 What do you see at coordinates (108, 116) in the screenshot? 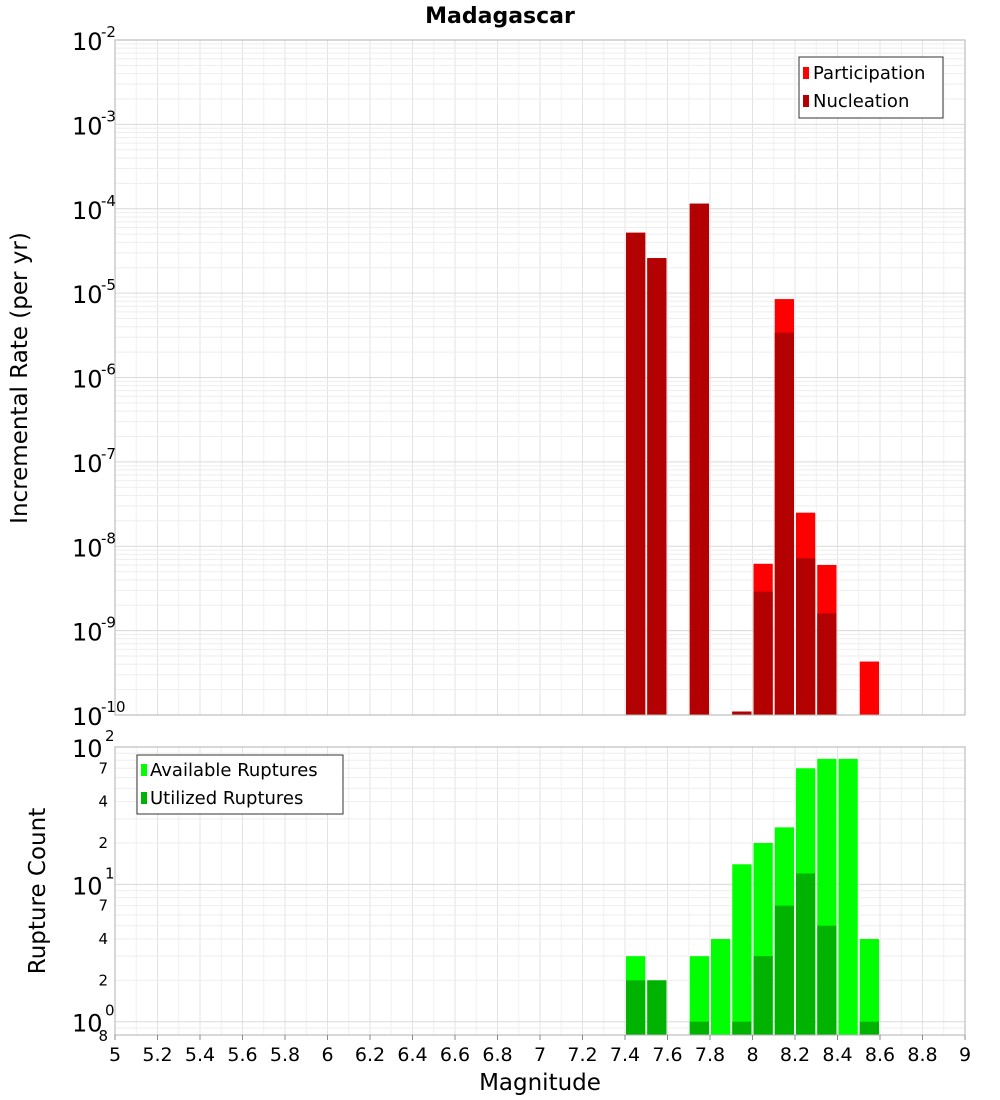
I see `y-tick-exponent: -3` at bounding box center [108, 116].